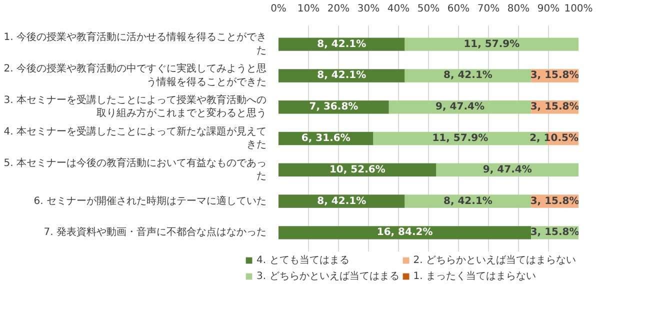  What do you see at coordinates (135, 138) in the screenshot?
I see `y-tick-label: 4. 本セミナーを受講したことによって新たな課題が見えてきた` at bounding box center [135, 138].